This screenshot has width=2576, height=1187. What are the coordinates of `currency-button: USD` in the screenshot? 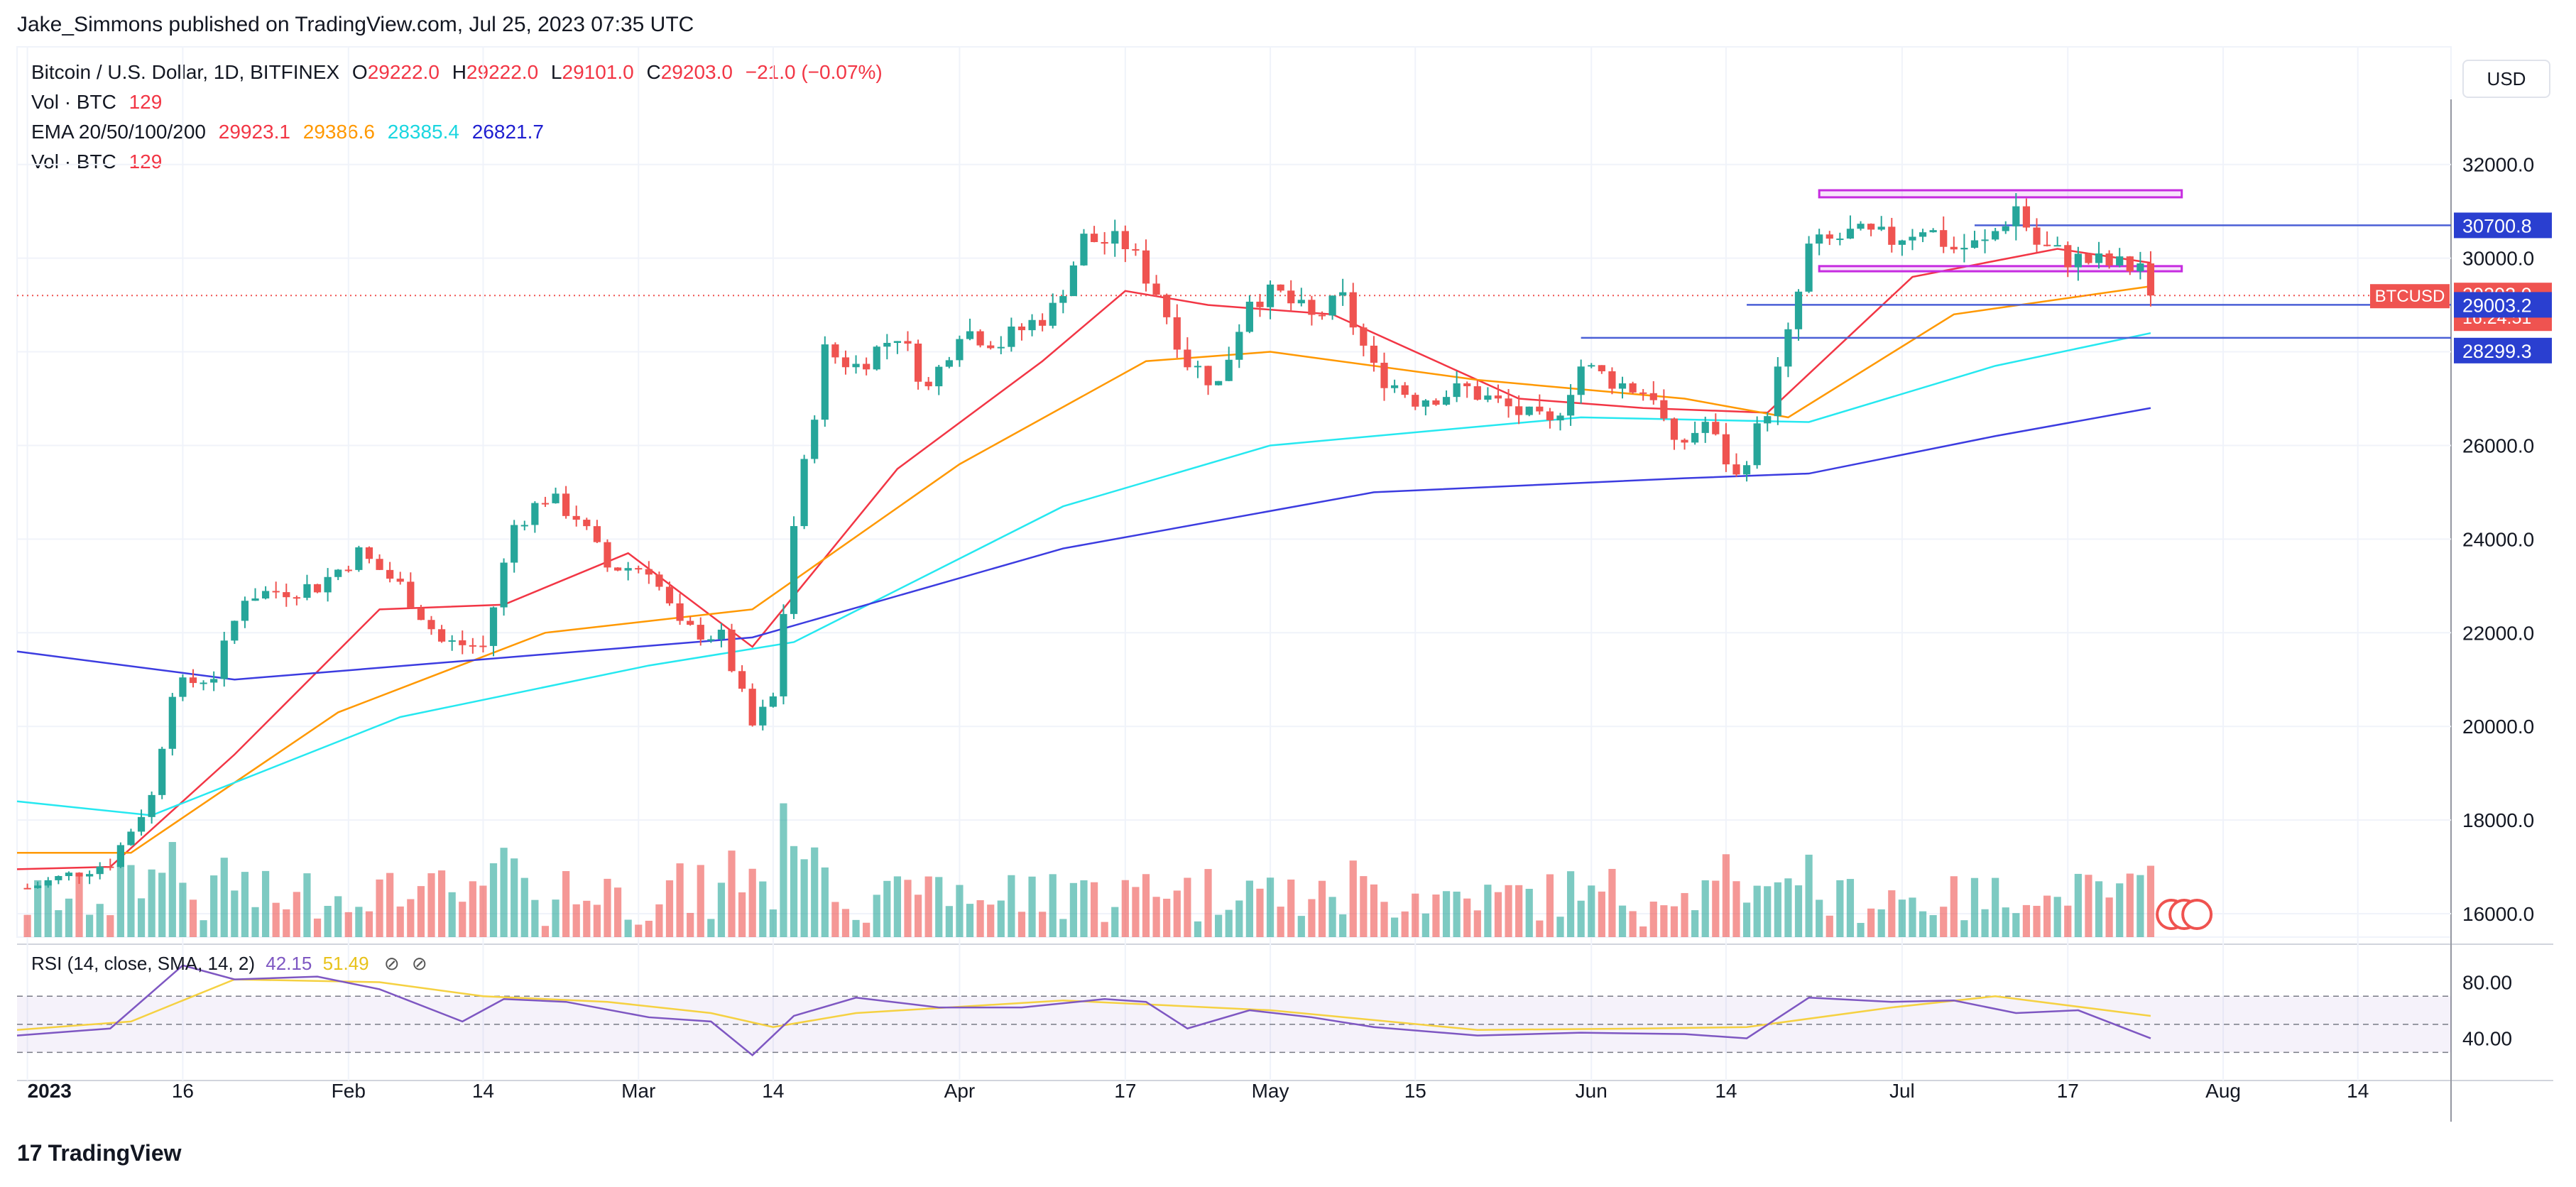 It's located at (2506, 79).